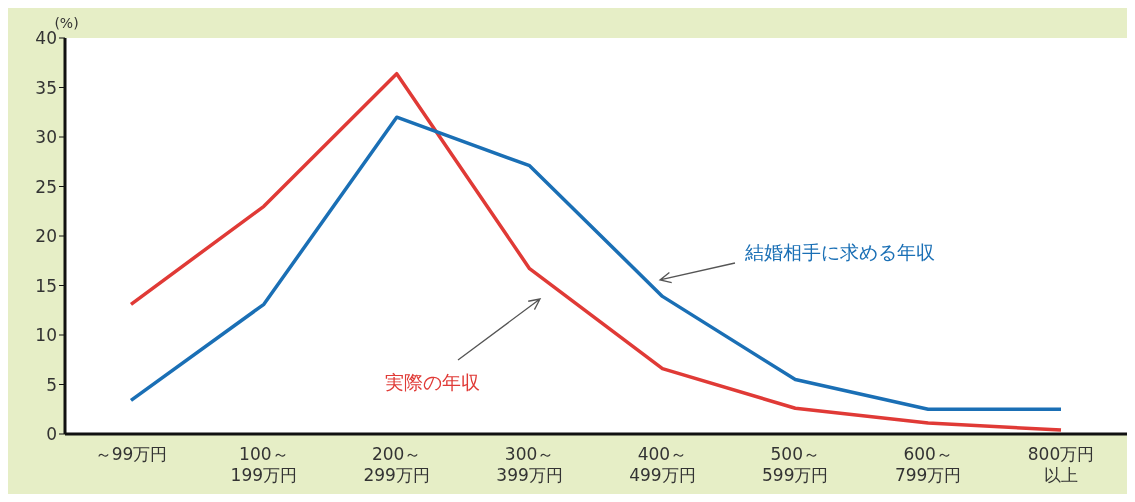 The height and width of the screenshot is (502, 1135). What do you see at coordinates (51, 384) in the screenshot?
I see `y-tick-label: 5` at bounding box center [51, 384].